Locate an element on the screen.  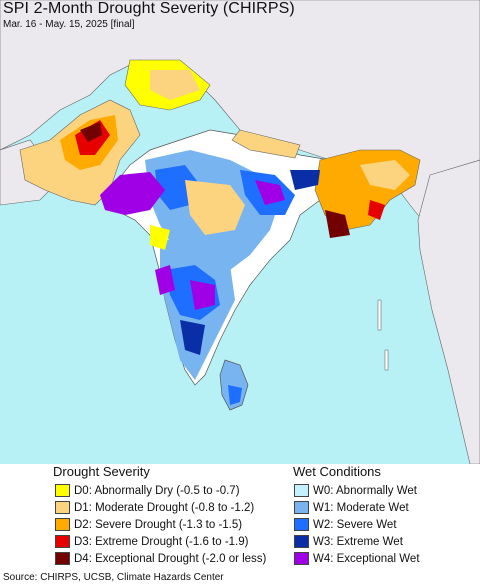
andaman-islands is located at coordinates (379, 315).